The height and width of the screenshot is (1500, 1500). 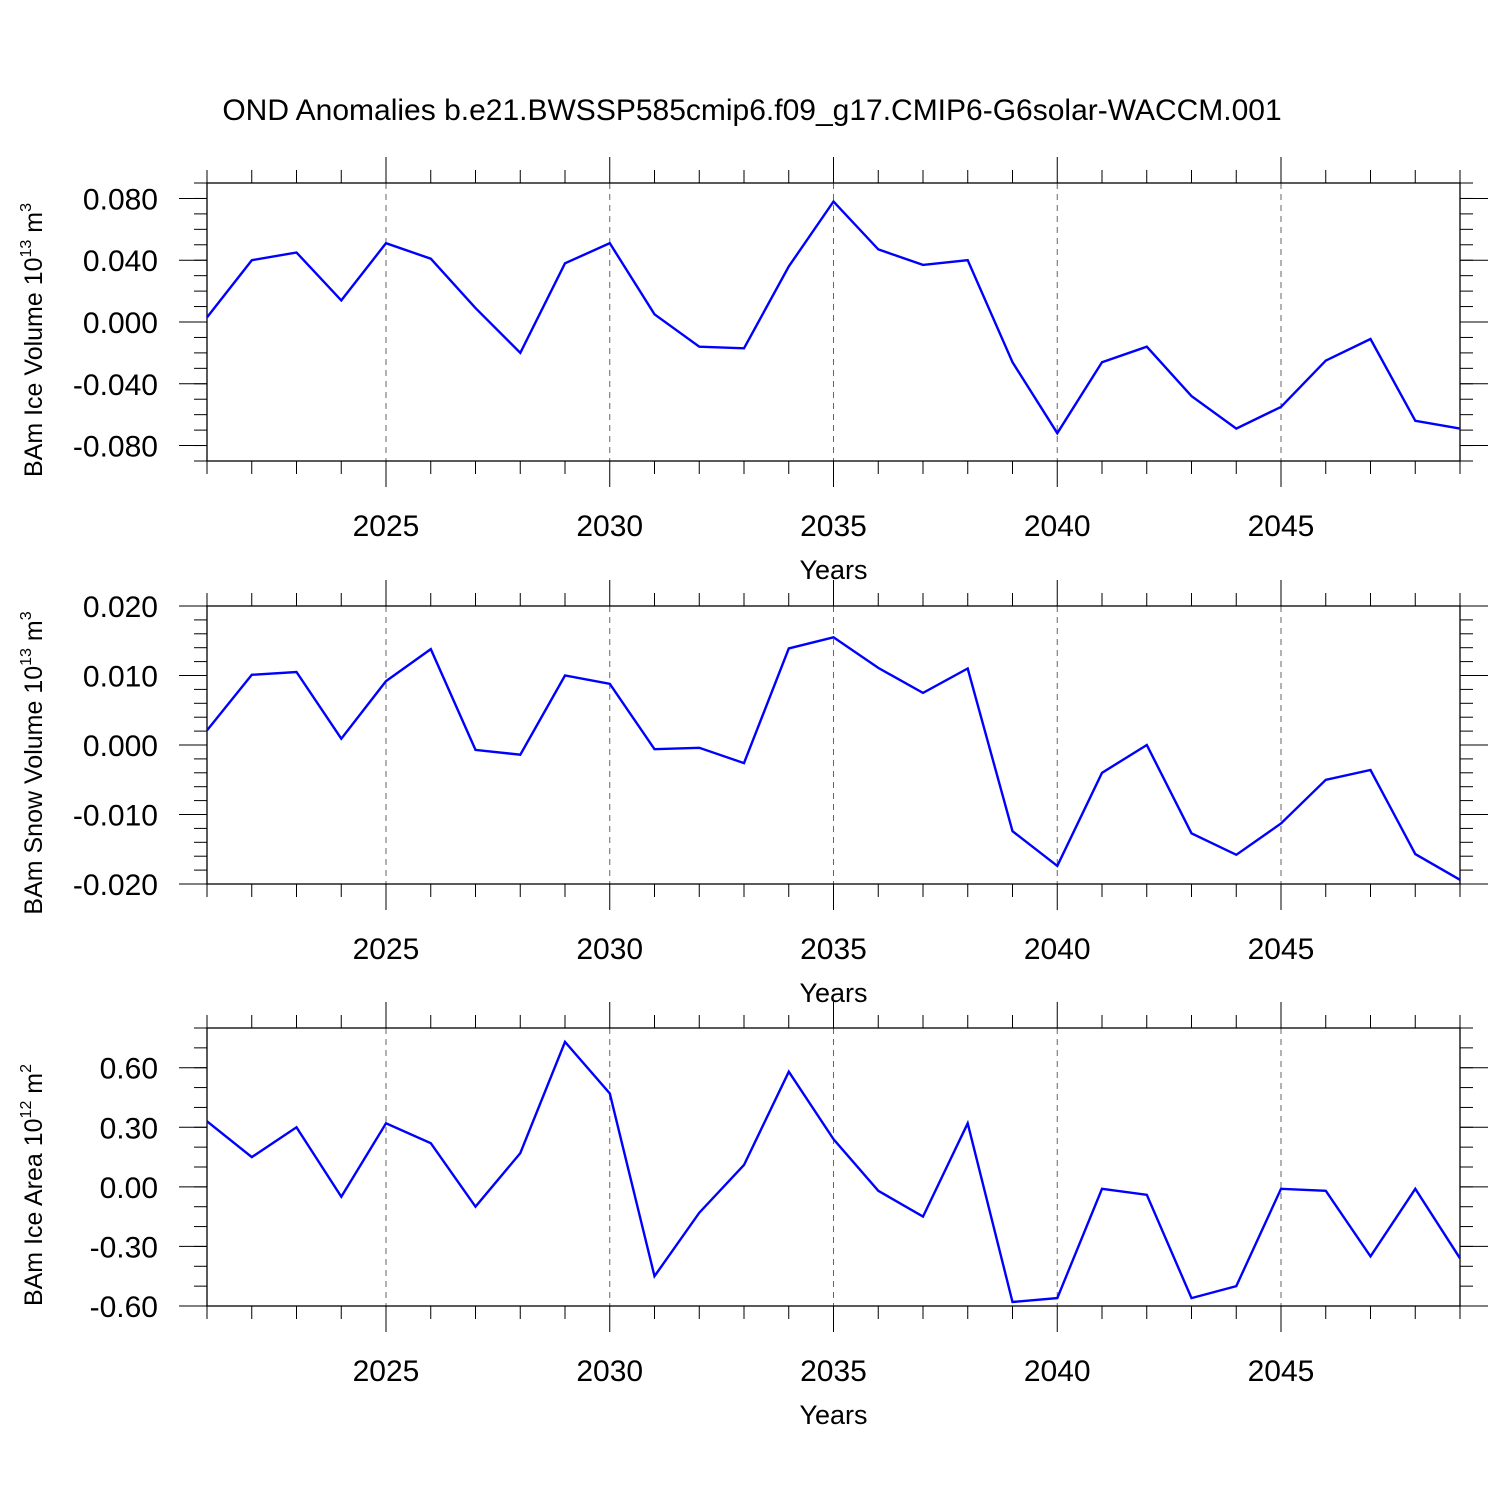 I want to click on y-axis-label-exponent: 12, so click(x=26, y=1110).